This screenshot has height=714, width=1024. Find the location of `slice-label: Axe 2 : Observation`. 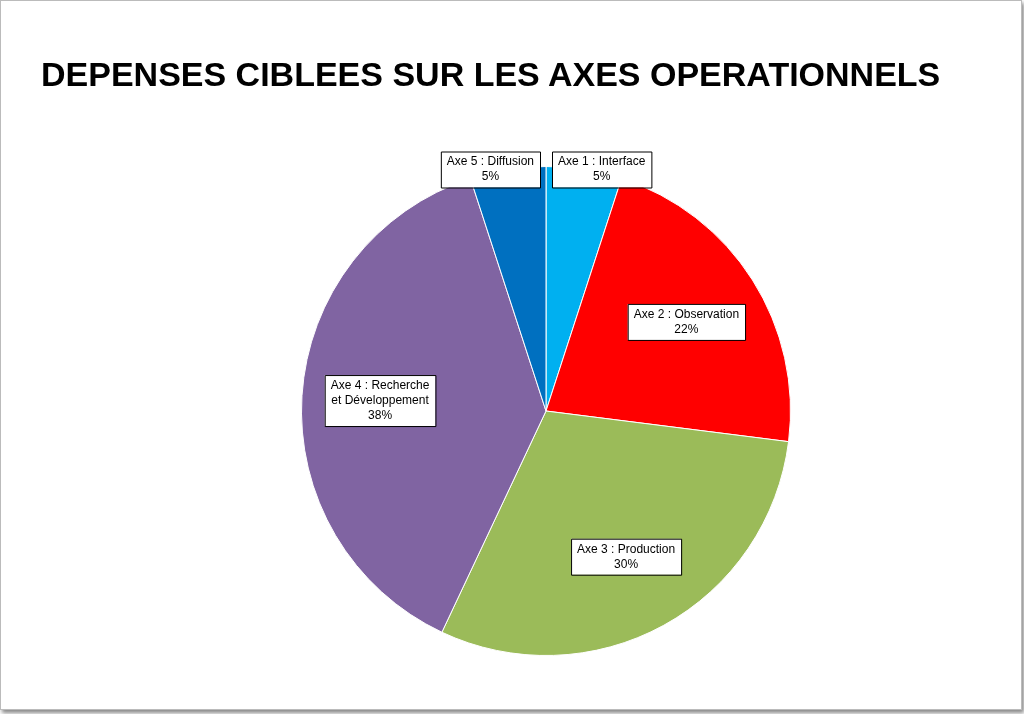

slice-label: Axe 2 : Observation is located at coordinates (686, 313).